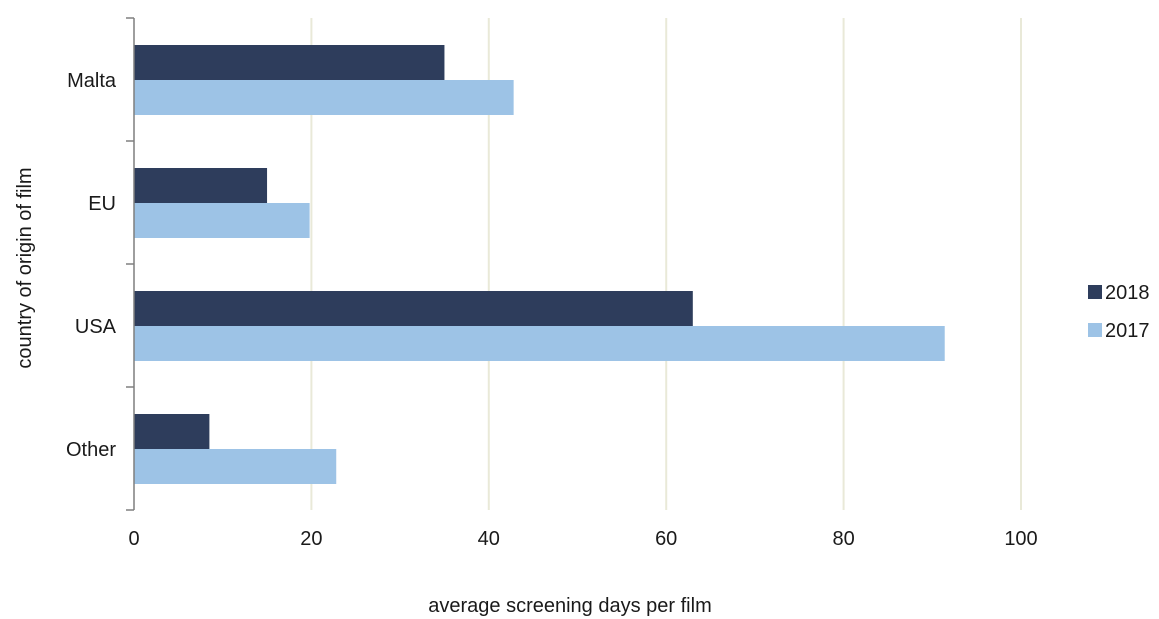 The width and height of the screenshot is (1159, 619). Describe the element at coordinates (1127, 331) in the screenshot. I see `legend-label: 2017` at that location.